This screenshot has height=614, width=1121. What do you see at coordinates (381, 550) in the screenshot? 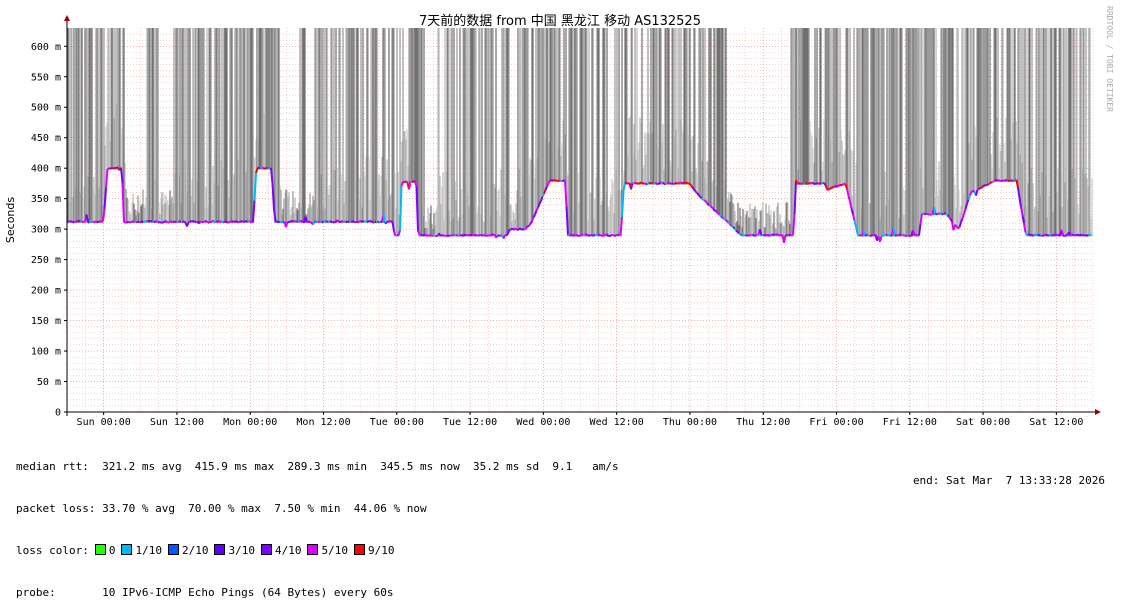
I see `loss-color-swatch-label: 9/10` at bounding box center [381, 550].